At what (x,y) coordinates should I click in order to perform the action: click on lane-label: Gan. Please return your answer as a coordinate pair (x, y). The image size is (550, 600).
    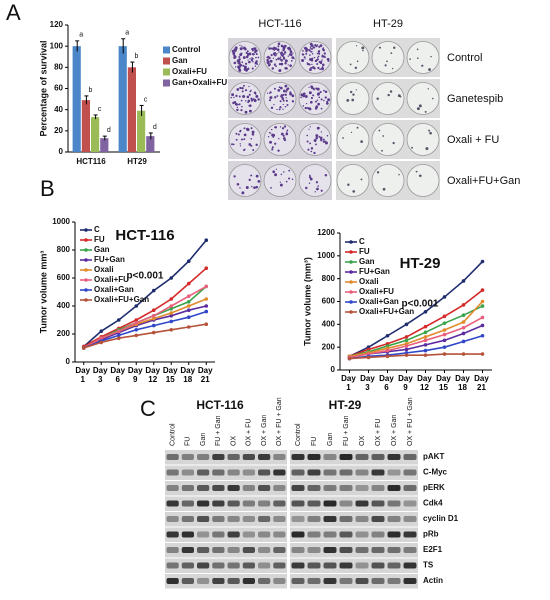
    Looking at the image, I should click on (330, 439).